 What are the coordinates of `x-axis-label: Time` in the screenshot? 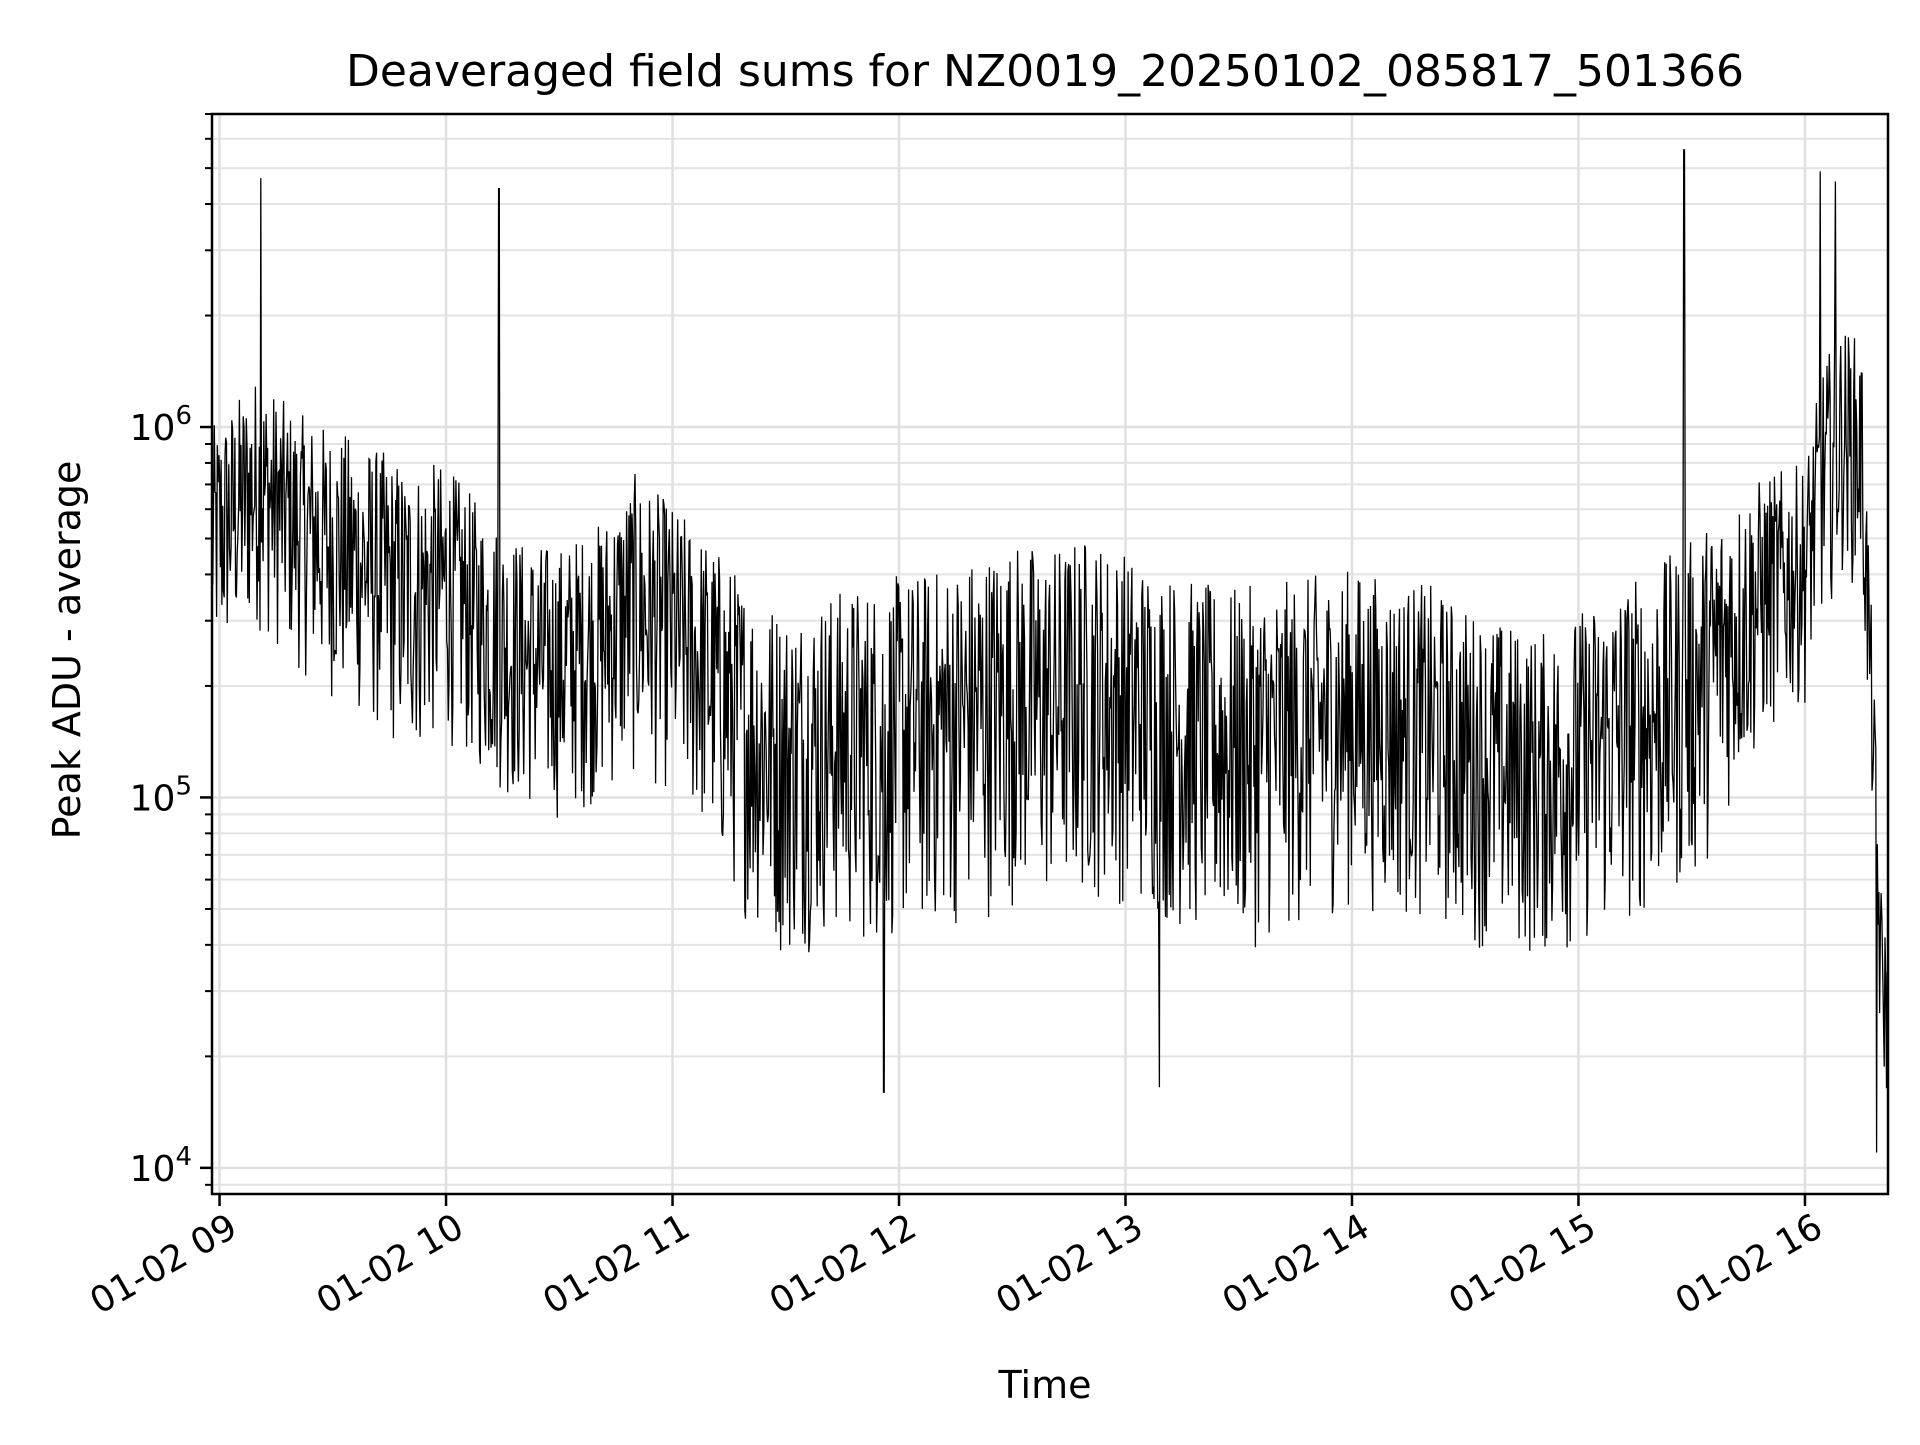 It's located at (1045, 1385).